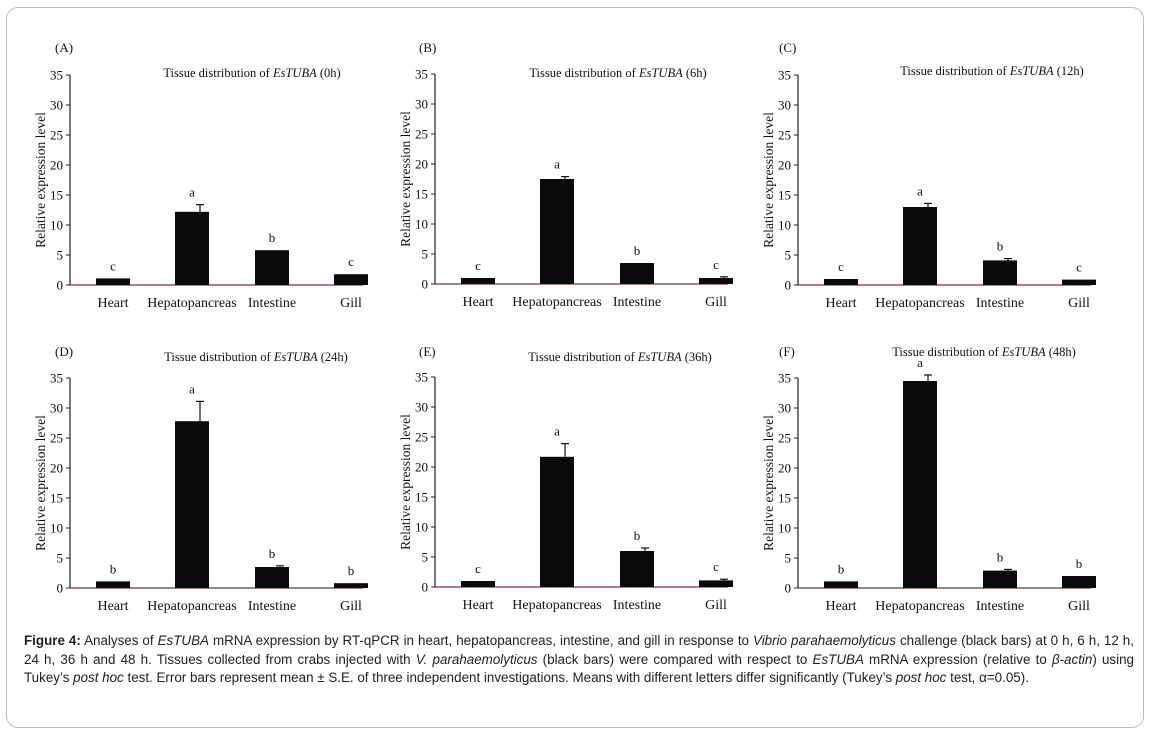  I want to click on panel-label: (A), so click(64, 47).